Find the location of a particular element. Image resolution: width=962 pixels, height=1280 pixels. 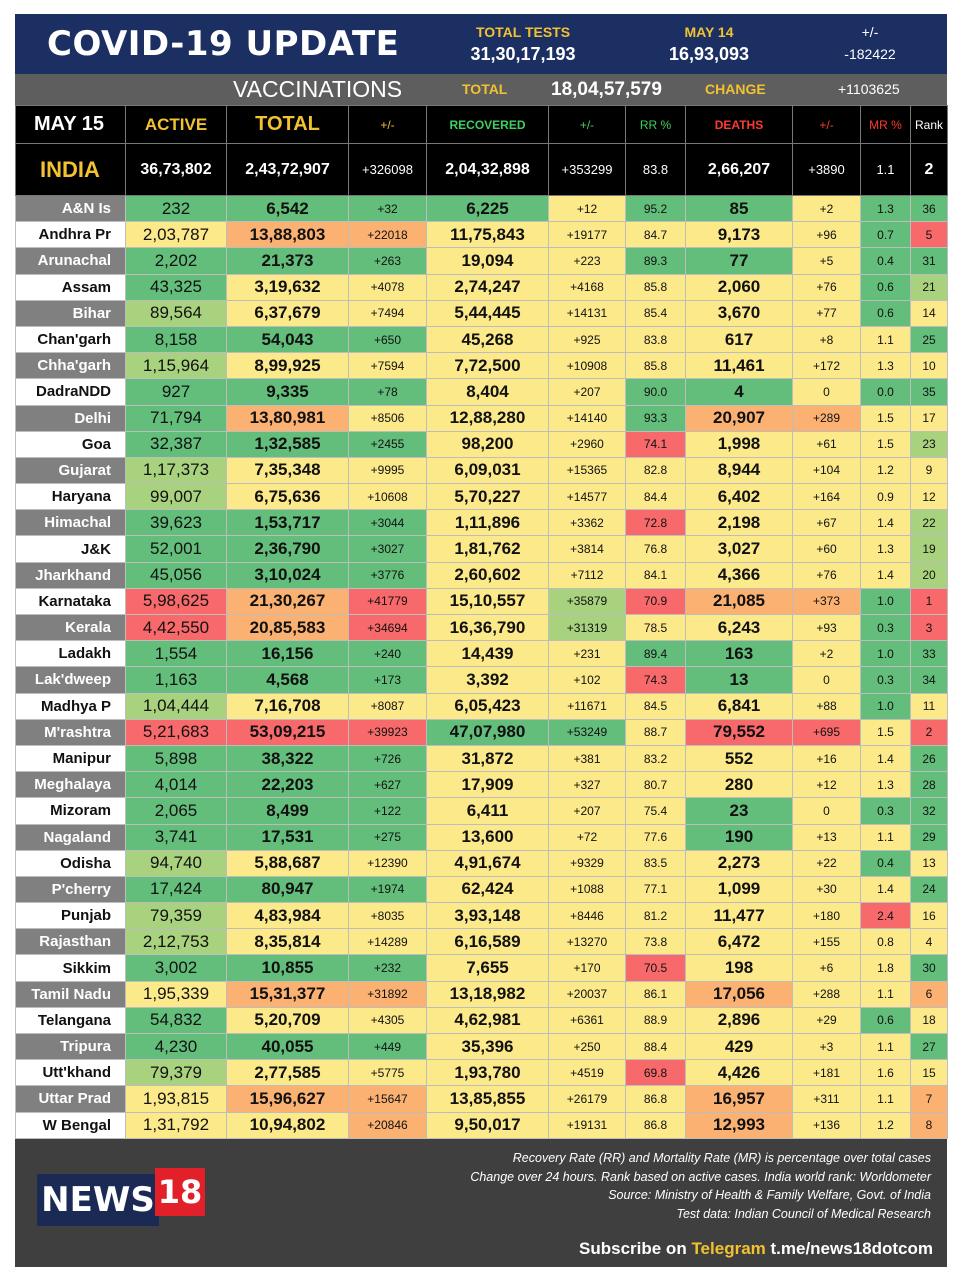

cell-total: 21,30,267 is located at coordinates (287, 601).